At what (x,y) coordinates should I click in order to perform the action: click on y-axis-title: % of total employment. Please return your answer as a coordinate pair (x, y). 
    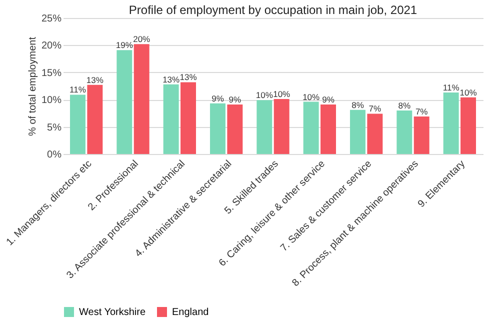
    Looking at the image, I should click on (32, 86).